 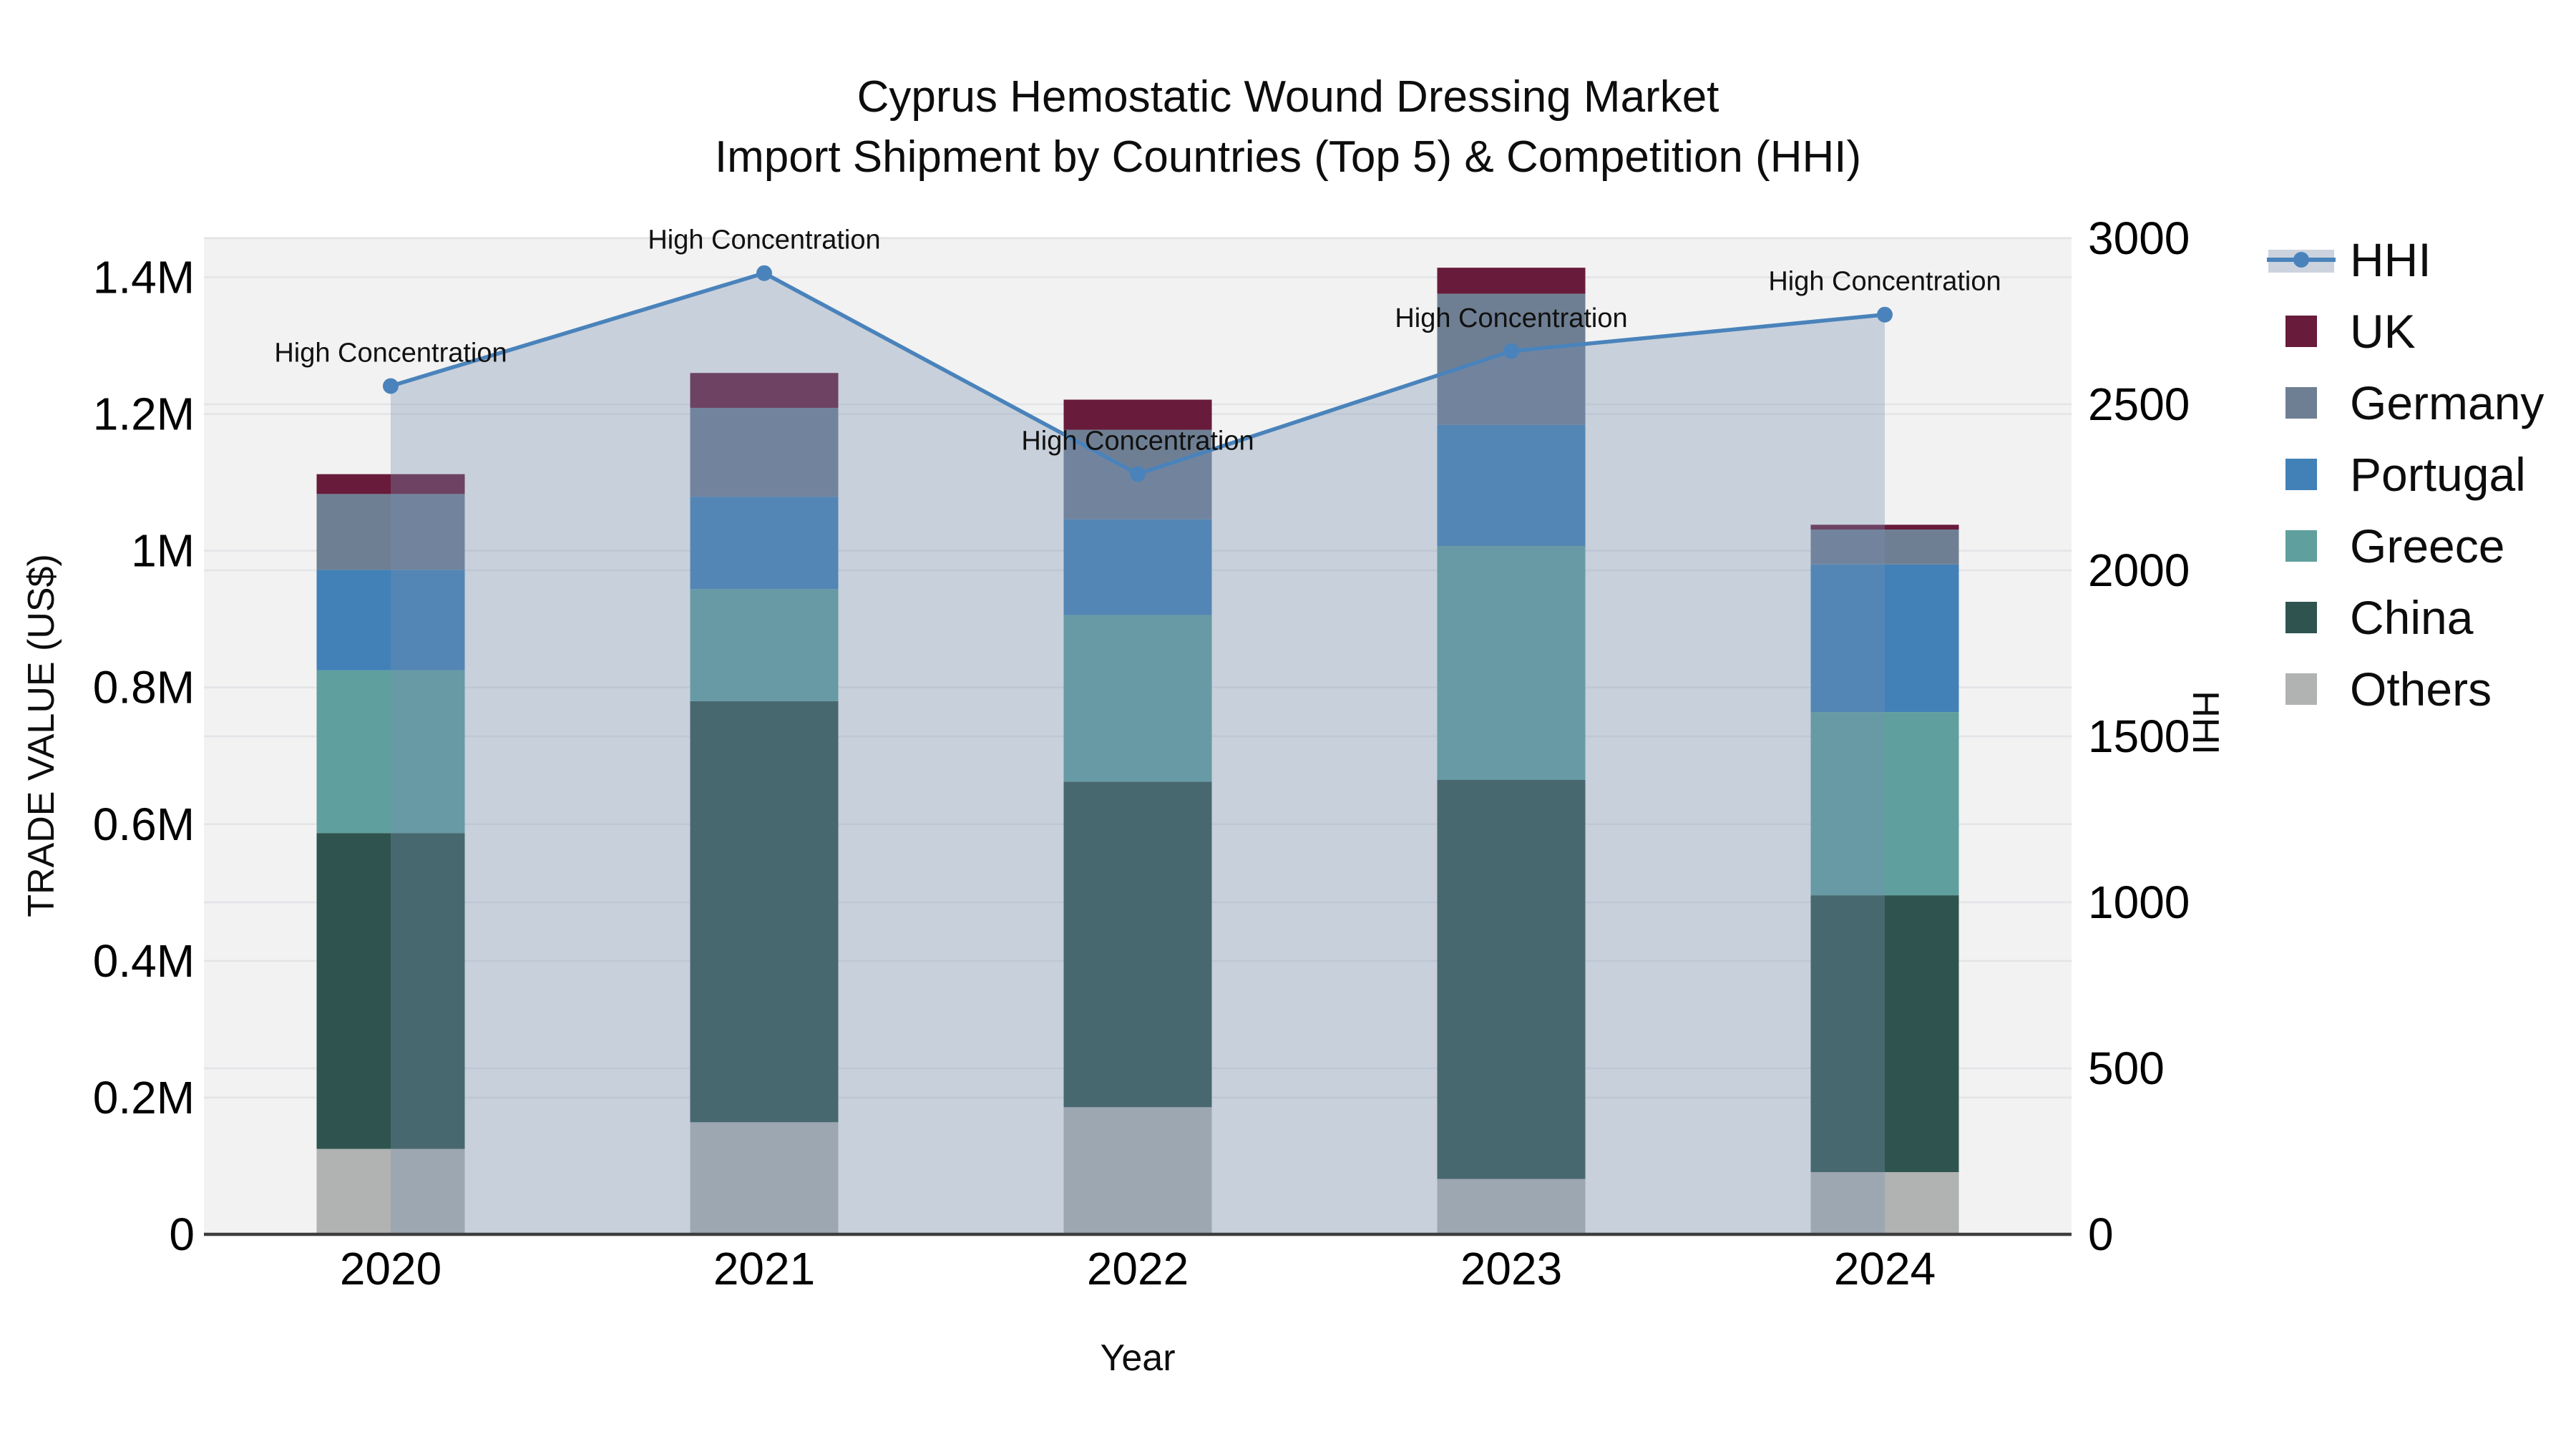 What do you see at coordinates (1137, 1170) in the screenshot?
I see `bar-segment-others-2022` at bounding box center [1137, 1170].